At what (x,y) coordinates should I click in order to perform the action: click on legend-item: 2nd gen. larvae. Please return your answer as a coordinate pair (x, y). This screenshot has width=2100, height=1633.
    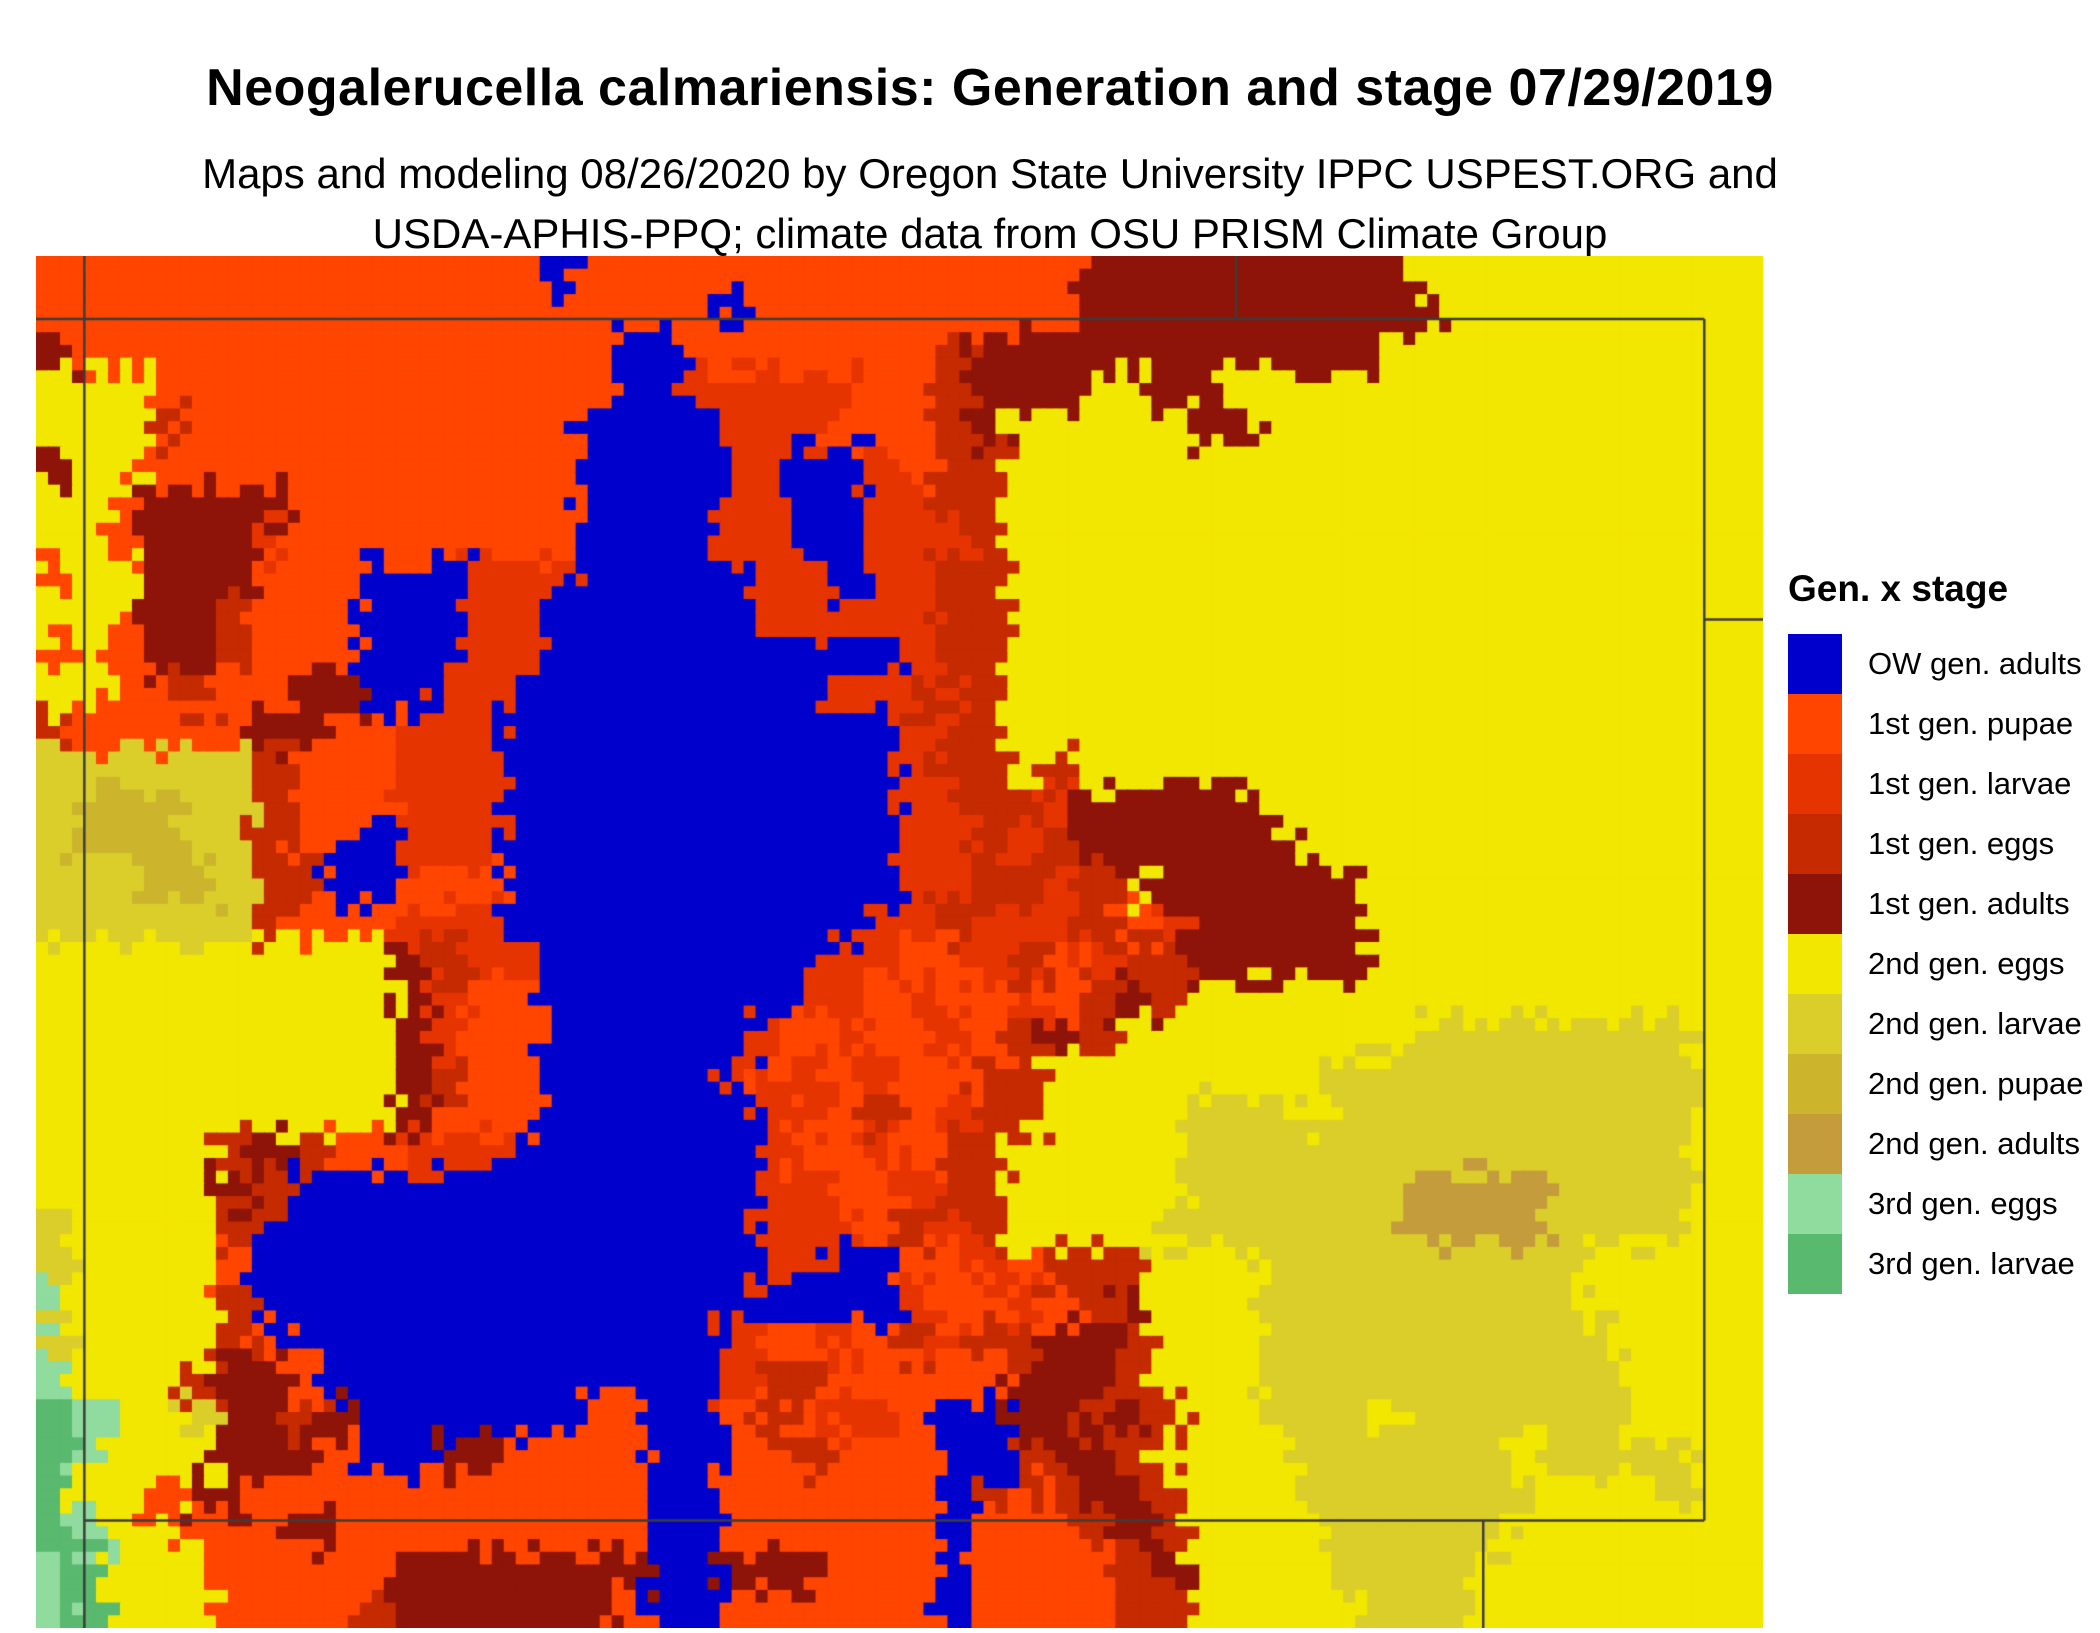
    Looking at the image, I should click on (1938, 1024).